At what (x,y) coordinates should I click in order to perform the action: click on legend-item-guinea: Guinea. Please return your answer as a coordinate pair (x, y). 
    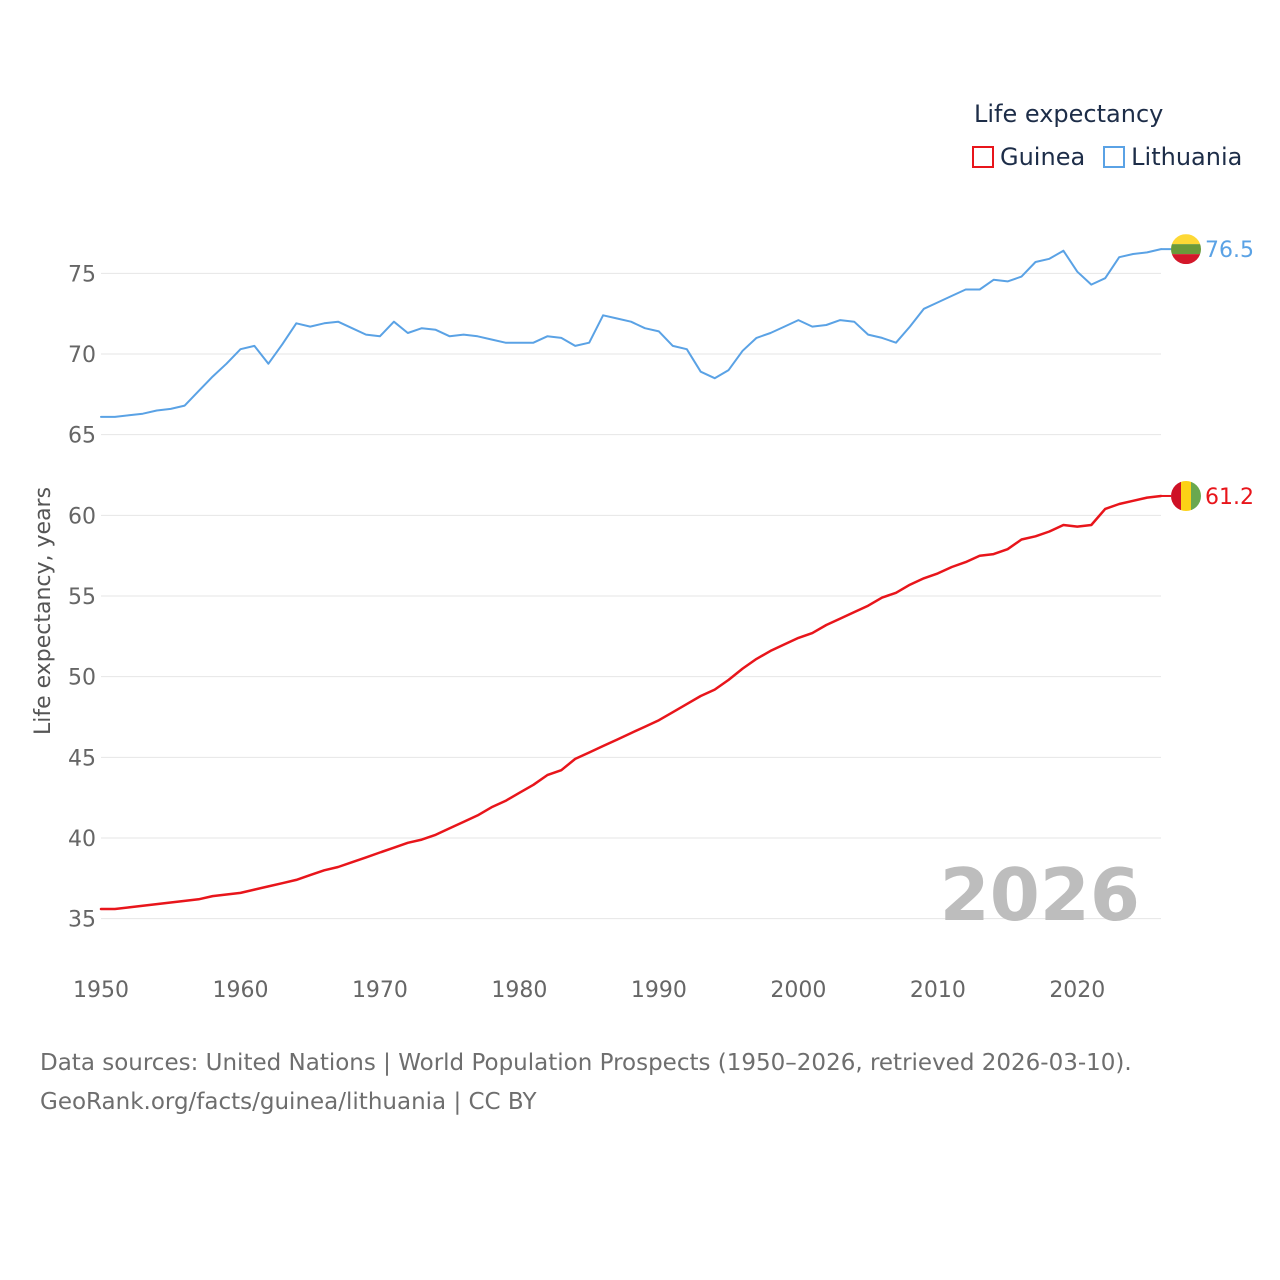
    Looking at the image, I should click on (1028, 157).